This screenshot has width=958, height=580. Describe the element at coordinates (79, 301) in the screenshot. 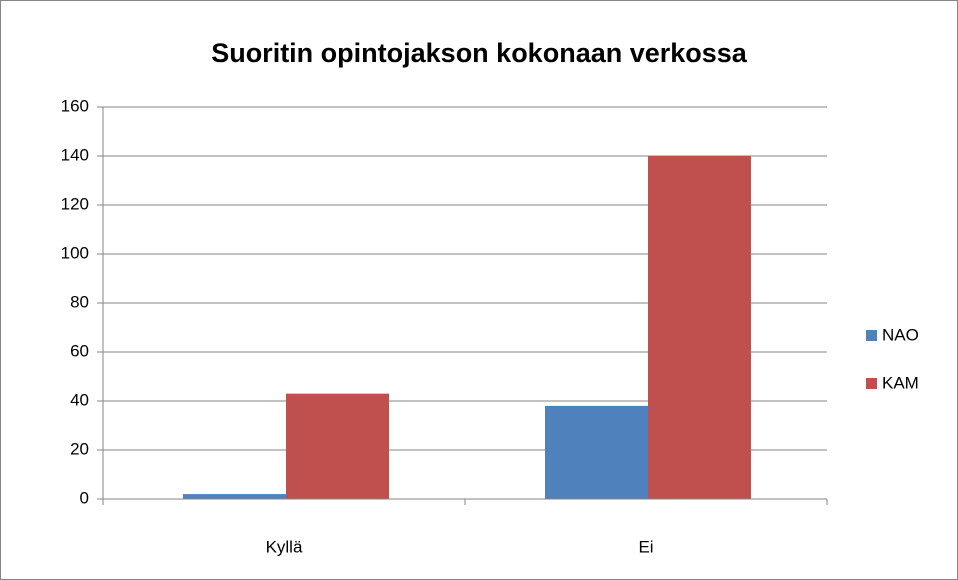

I see `y-tick-label: 80` at that location.